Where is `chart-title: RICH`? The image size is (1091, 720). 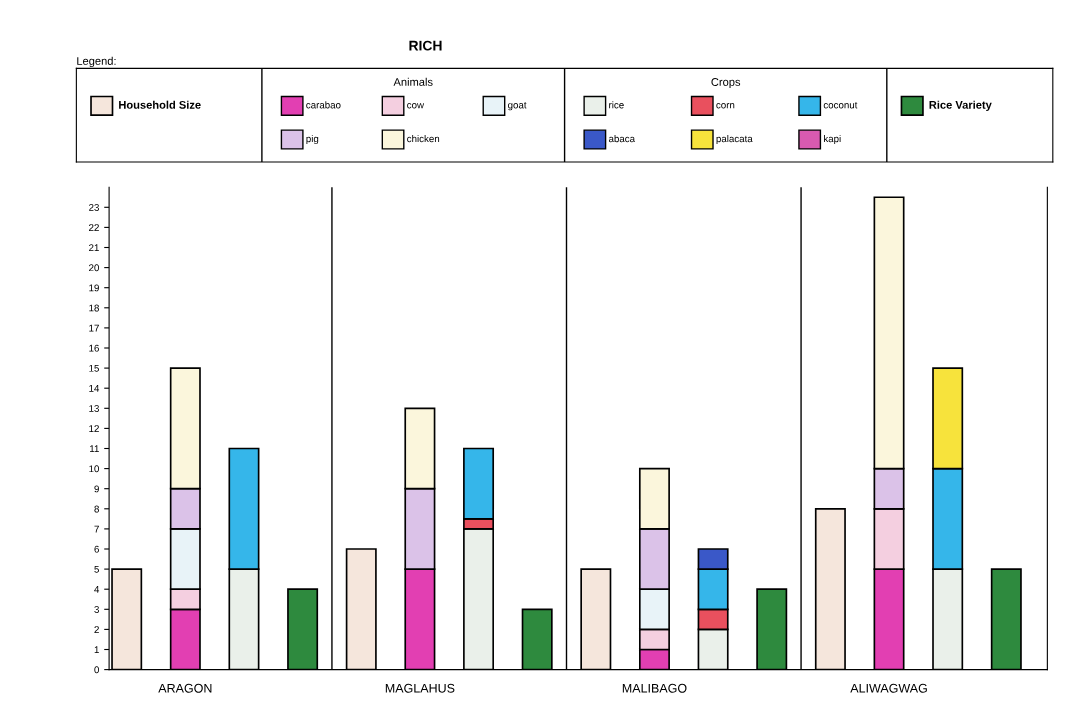
chart-title: RICH is located at coordinates (425, 45).